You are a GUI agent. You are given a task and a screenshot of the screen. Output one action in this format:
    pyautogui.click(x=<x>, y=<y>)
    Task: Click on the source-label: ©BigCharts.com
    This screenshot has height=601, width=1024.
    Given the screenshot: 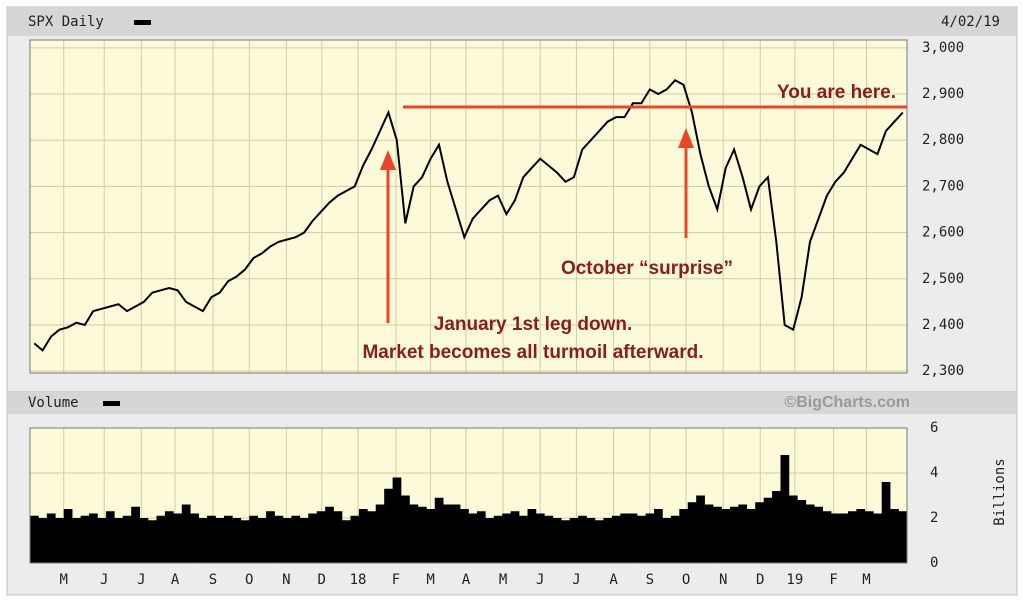 What is the action you would take?
    pyautogui.click(x=847, y=402)
    